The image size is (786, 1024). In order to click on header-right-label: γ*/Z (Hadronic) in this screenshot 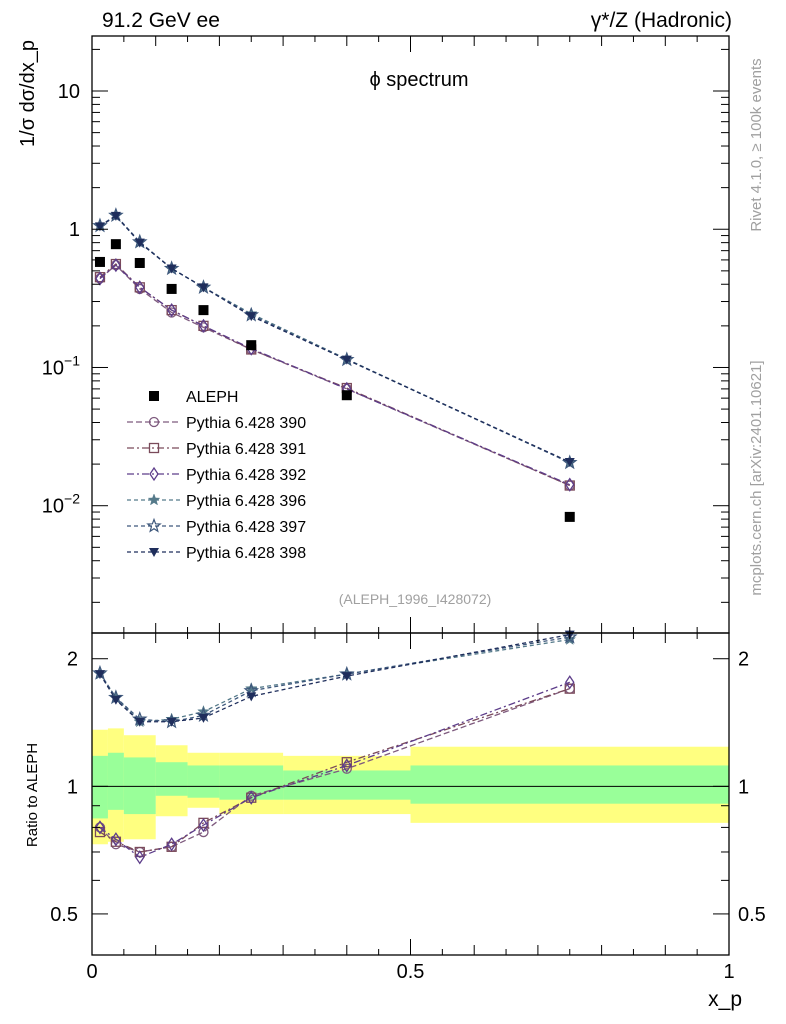, I will do `click(661, 20)`.